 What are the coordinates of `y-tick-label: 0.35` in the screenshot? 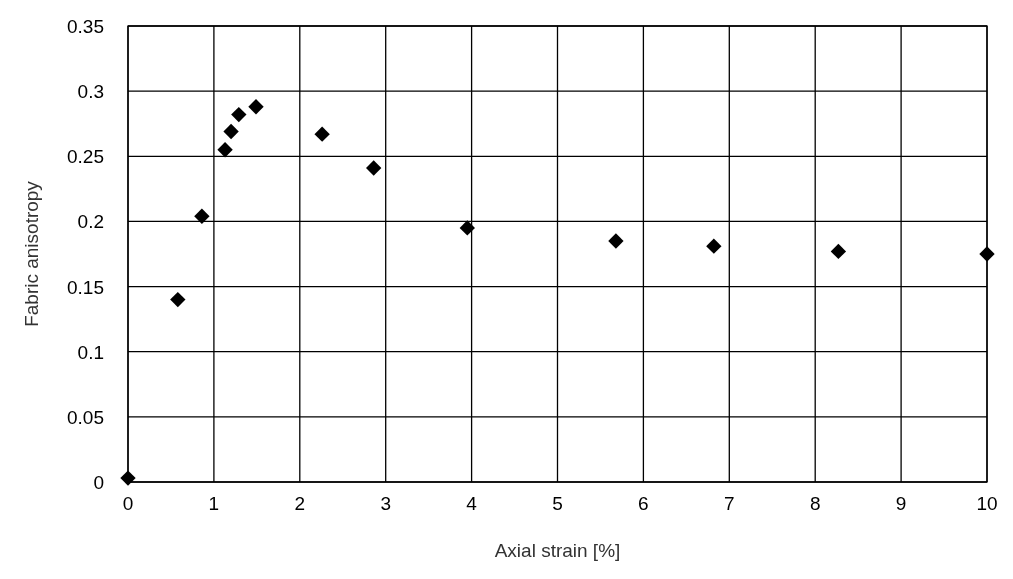 It's located at (85, 26).